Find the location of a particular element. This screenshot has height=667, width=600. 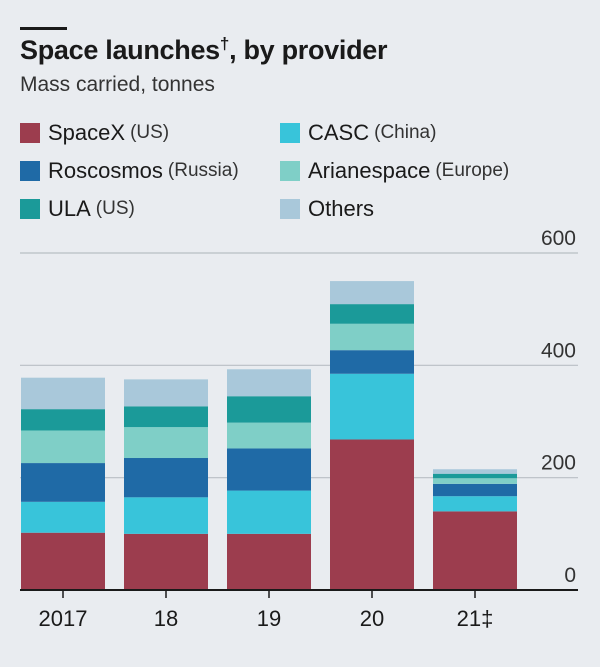

legend-item-others: Others is located at coordinates (329, 209).